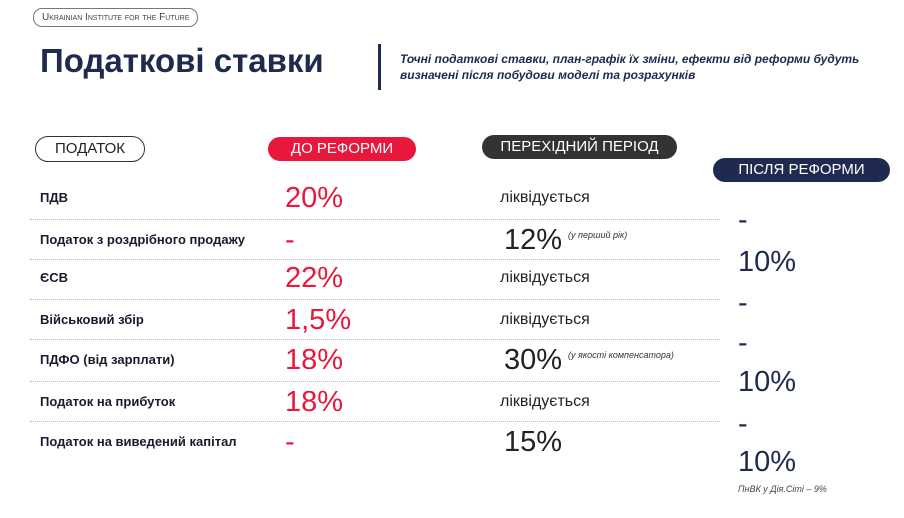 The image size is (904, 518). What do you see at coordinates (342, 149) in the screenshot?
I see `column-header: ДО РЕФОРМИ` at bounding box center [342, 149].